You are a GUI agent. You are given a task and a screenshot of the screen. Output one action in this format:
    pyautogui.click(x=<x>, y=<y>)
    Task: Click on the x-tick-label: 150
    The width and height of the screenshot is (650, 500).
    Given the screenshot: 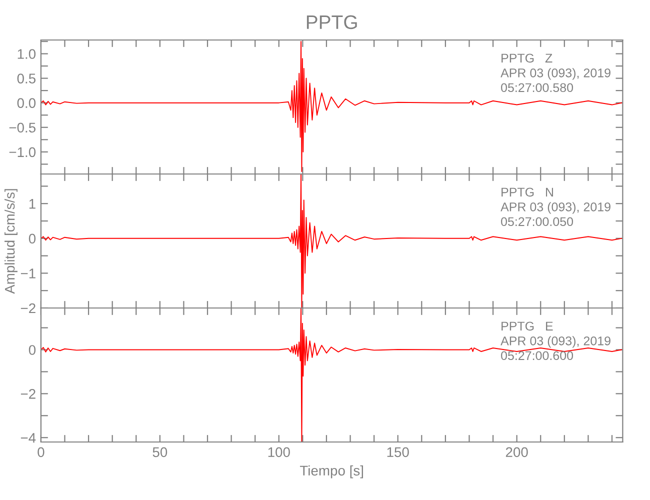 What is the action you would take?
    pyautogui.click(x=398, y=452)
    